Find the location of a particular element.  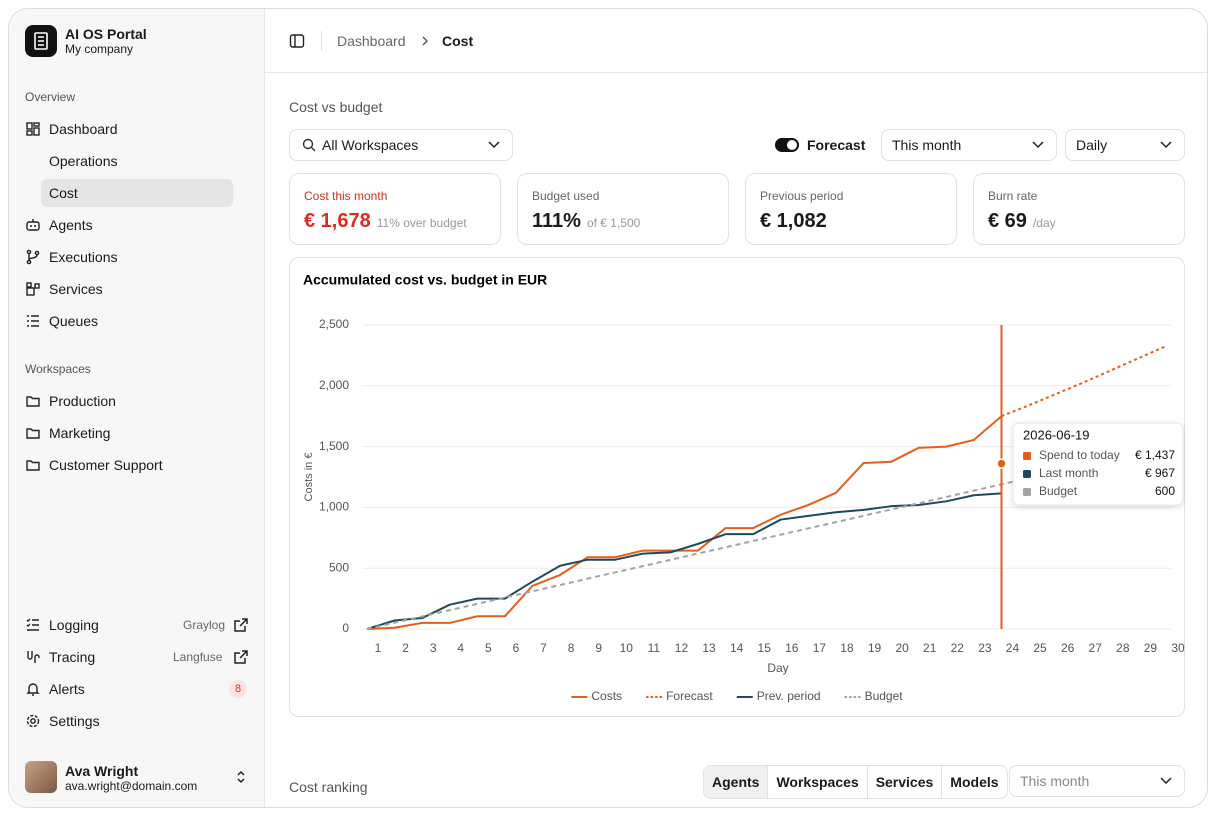

tab: Agents is located at coordinates (736, 782).